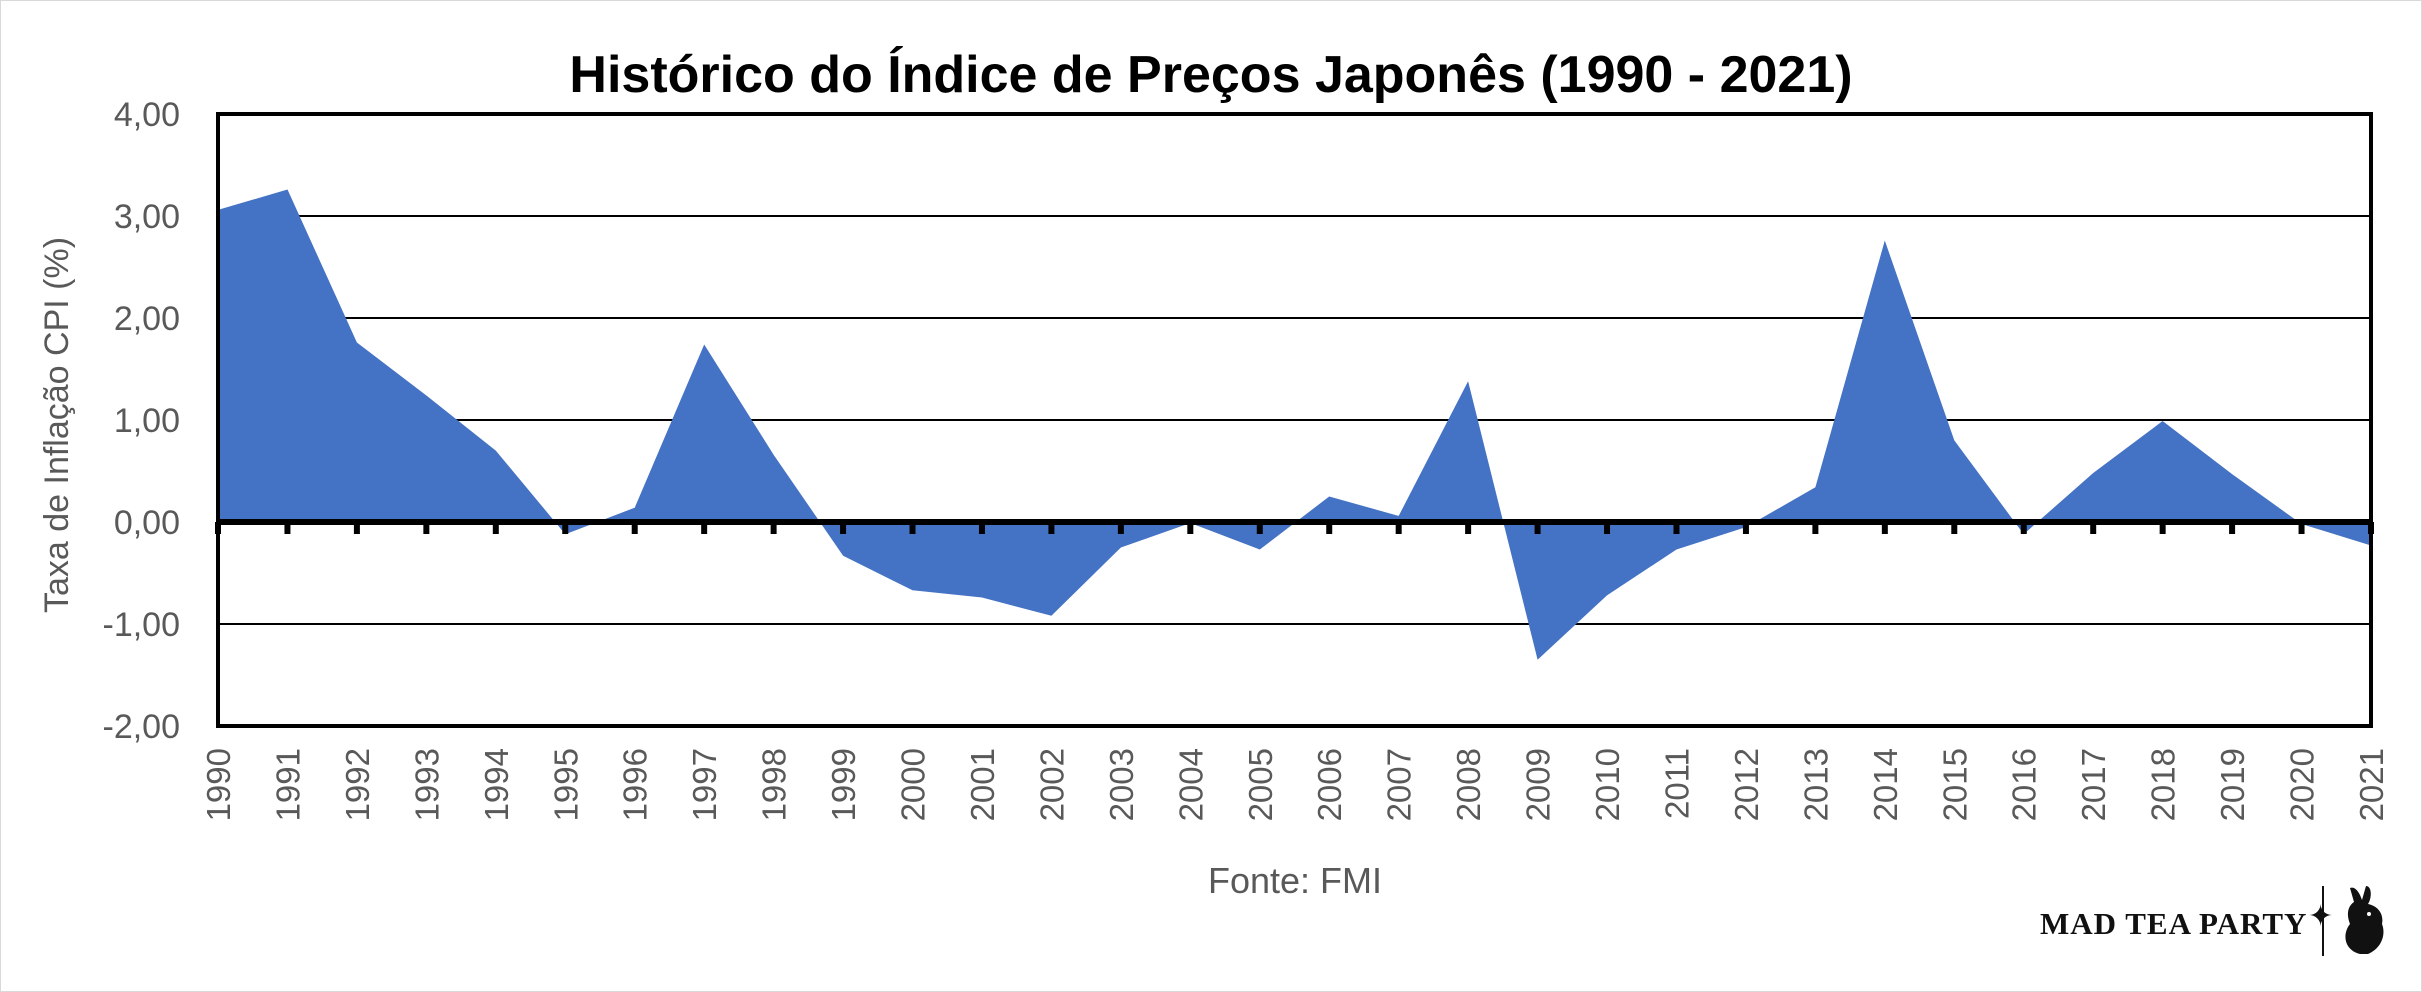  I want to click on x-tick-label: 2011, so click(1676, 783).